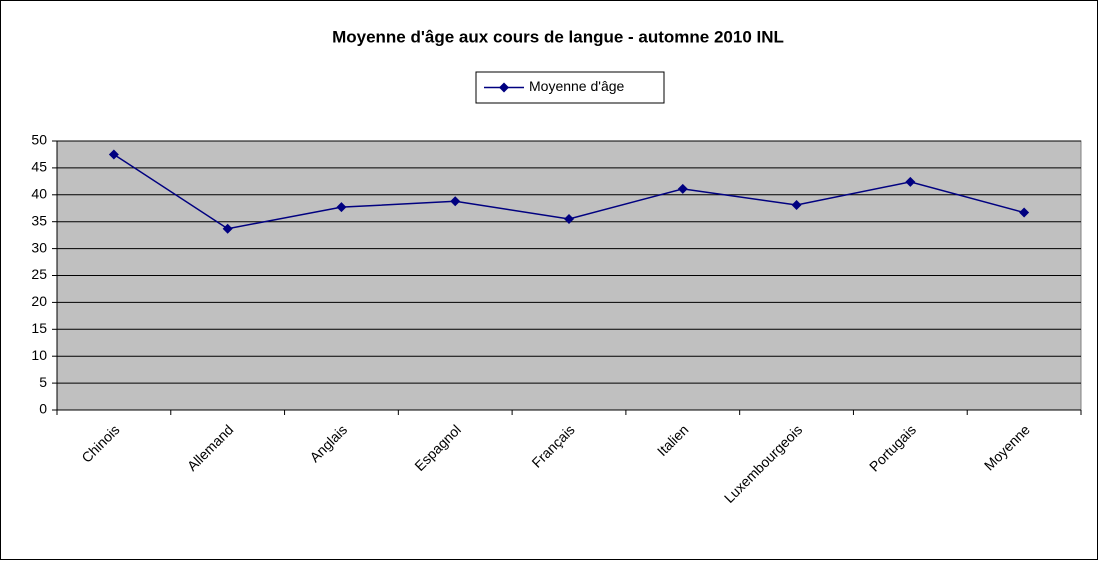  I want to click on y-tick-label: 45, so click(39, 167).